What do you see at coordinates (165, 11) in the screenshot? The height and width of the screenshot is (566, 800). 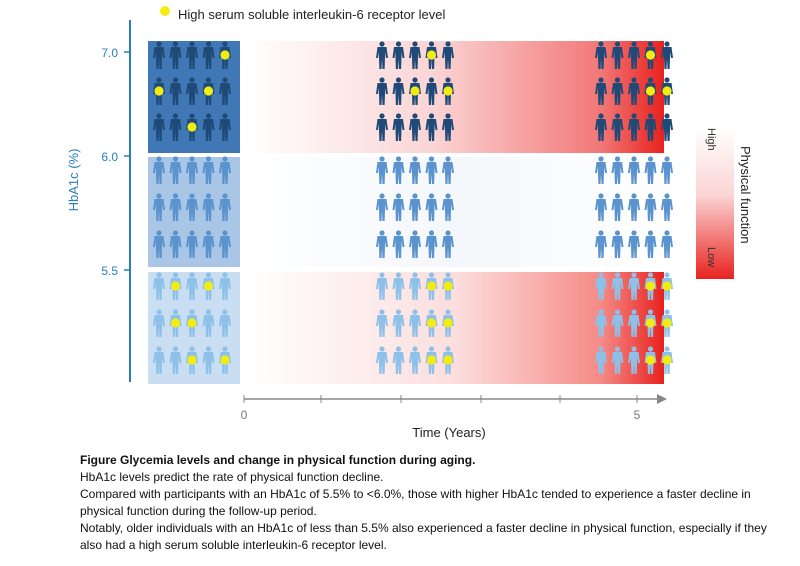 I see `legend-marker-icon` at bounding box center [165, 11].